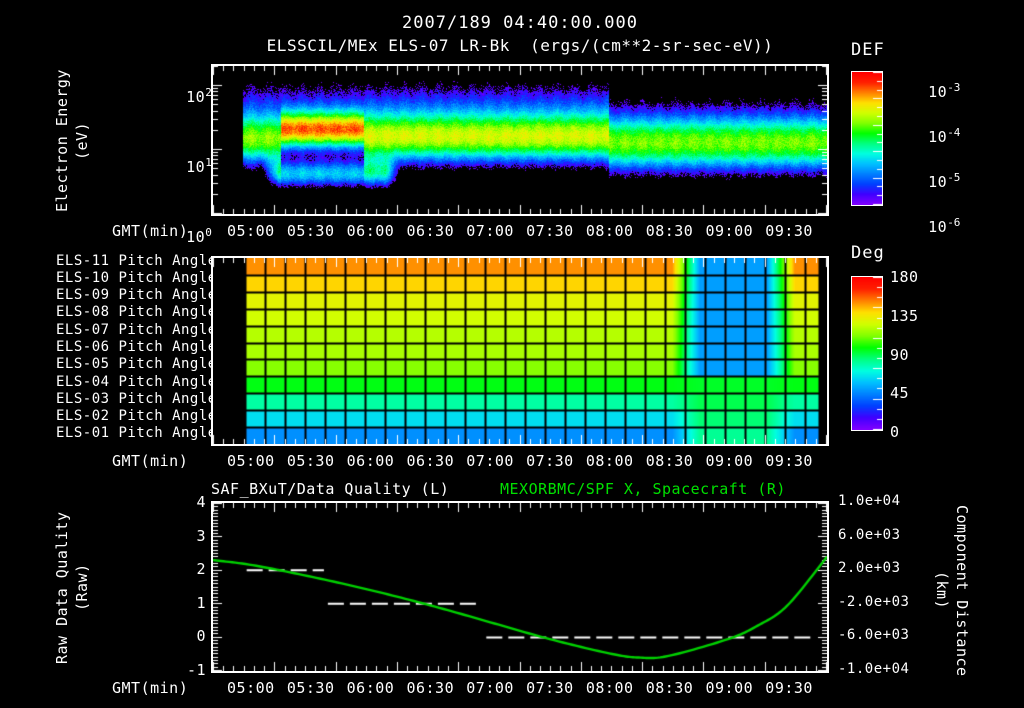 This screenshot has height=708, width=1024. What do you see at coordinates (201, 535) in the screenshot?
I see `ytick-left-label: 3` at bounding box center [201, 535].